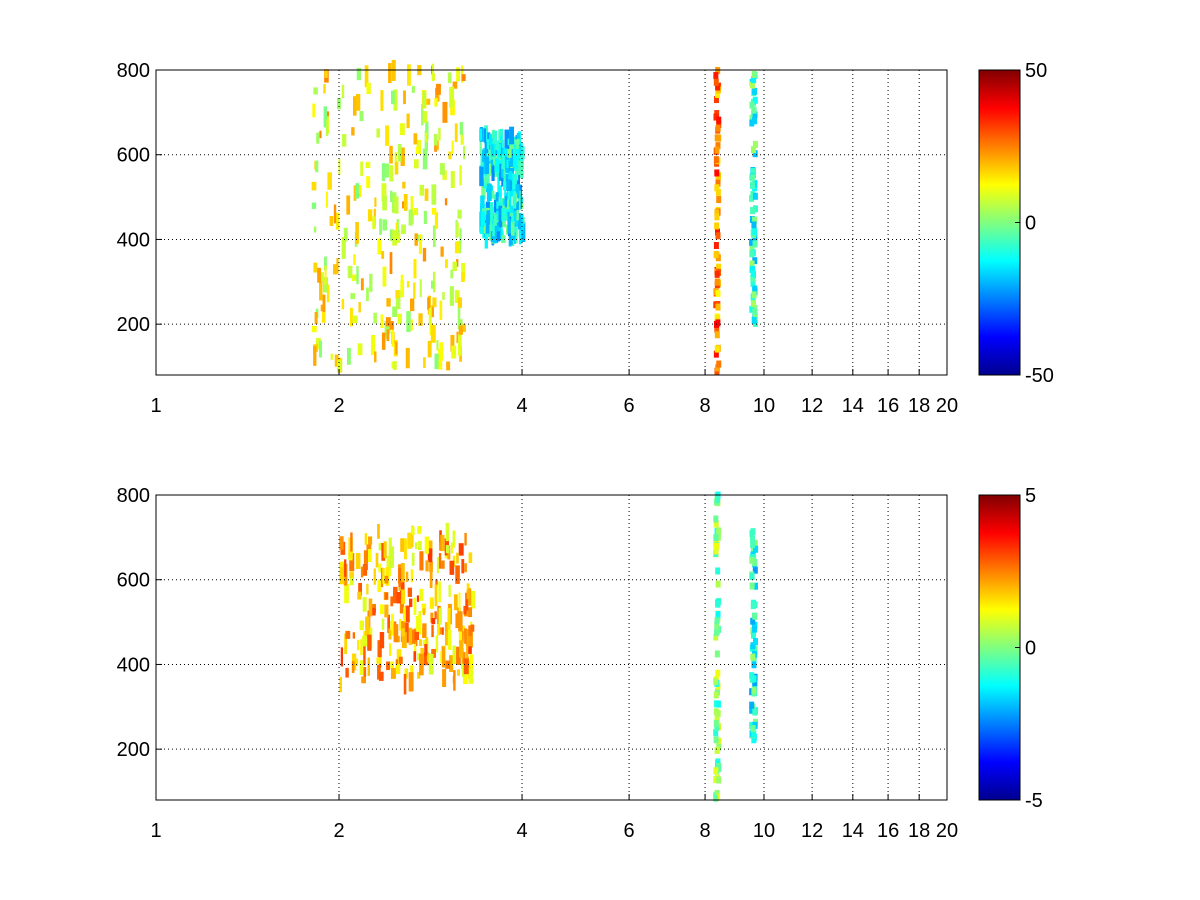 The height and width of the screenshot is (900, 1200). I want to click on x-tick-label: 16, so click(888, 406).